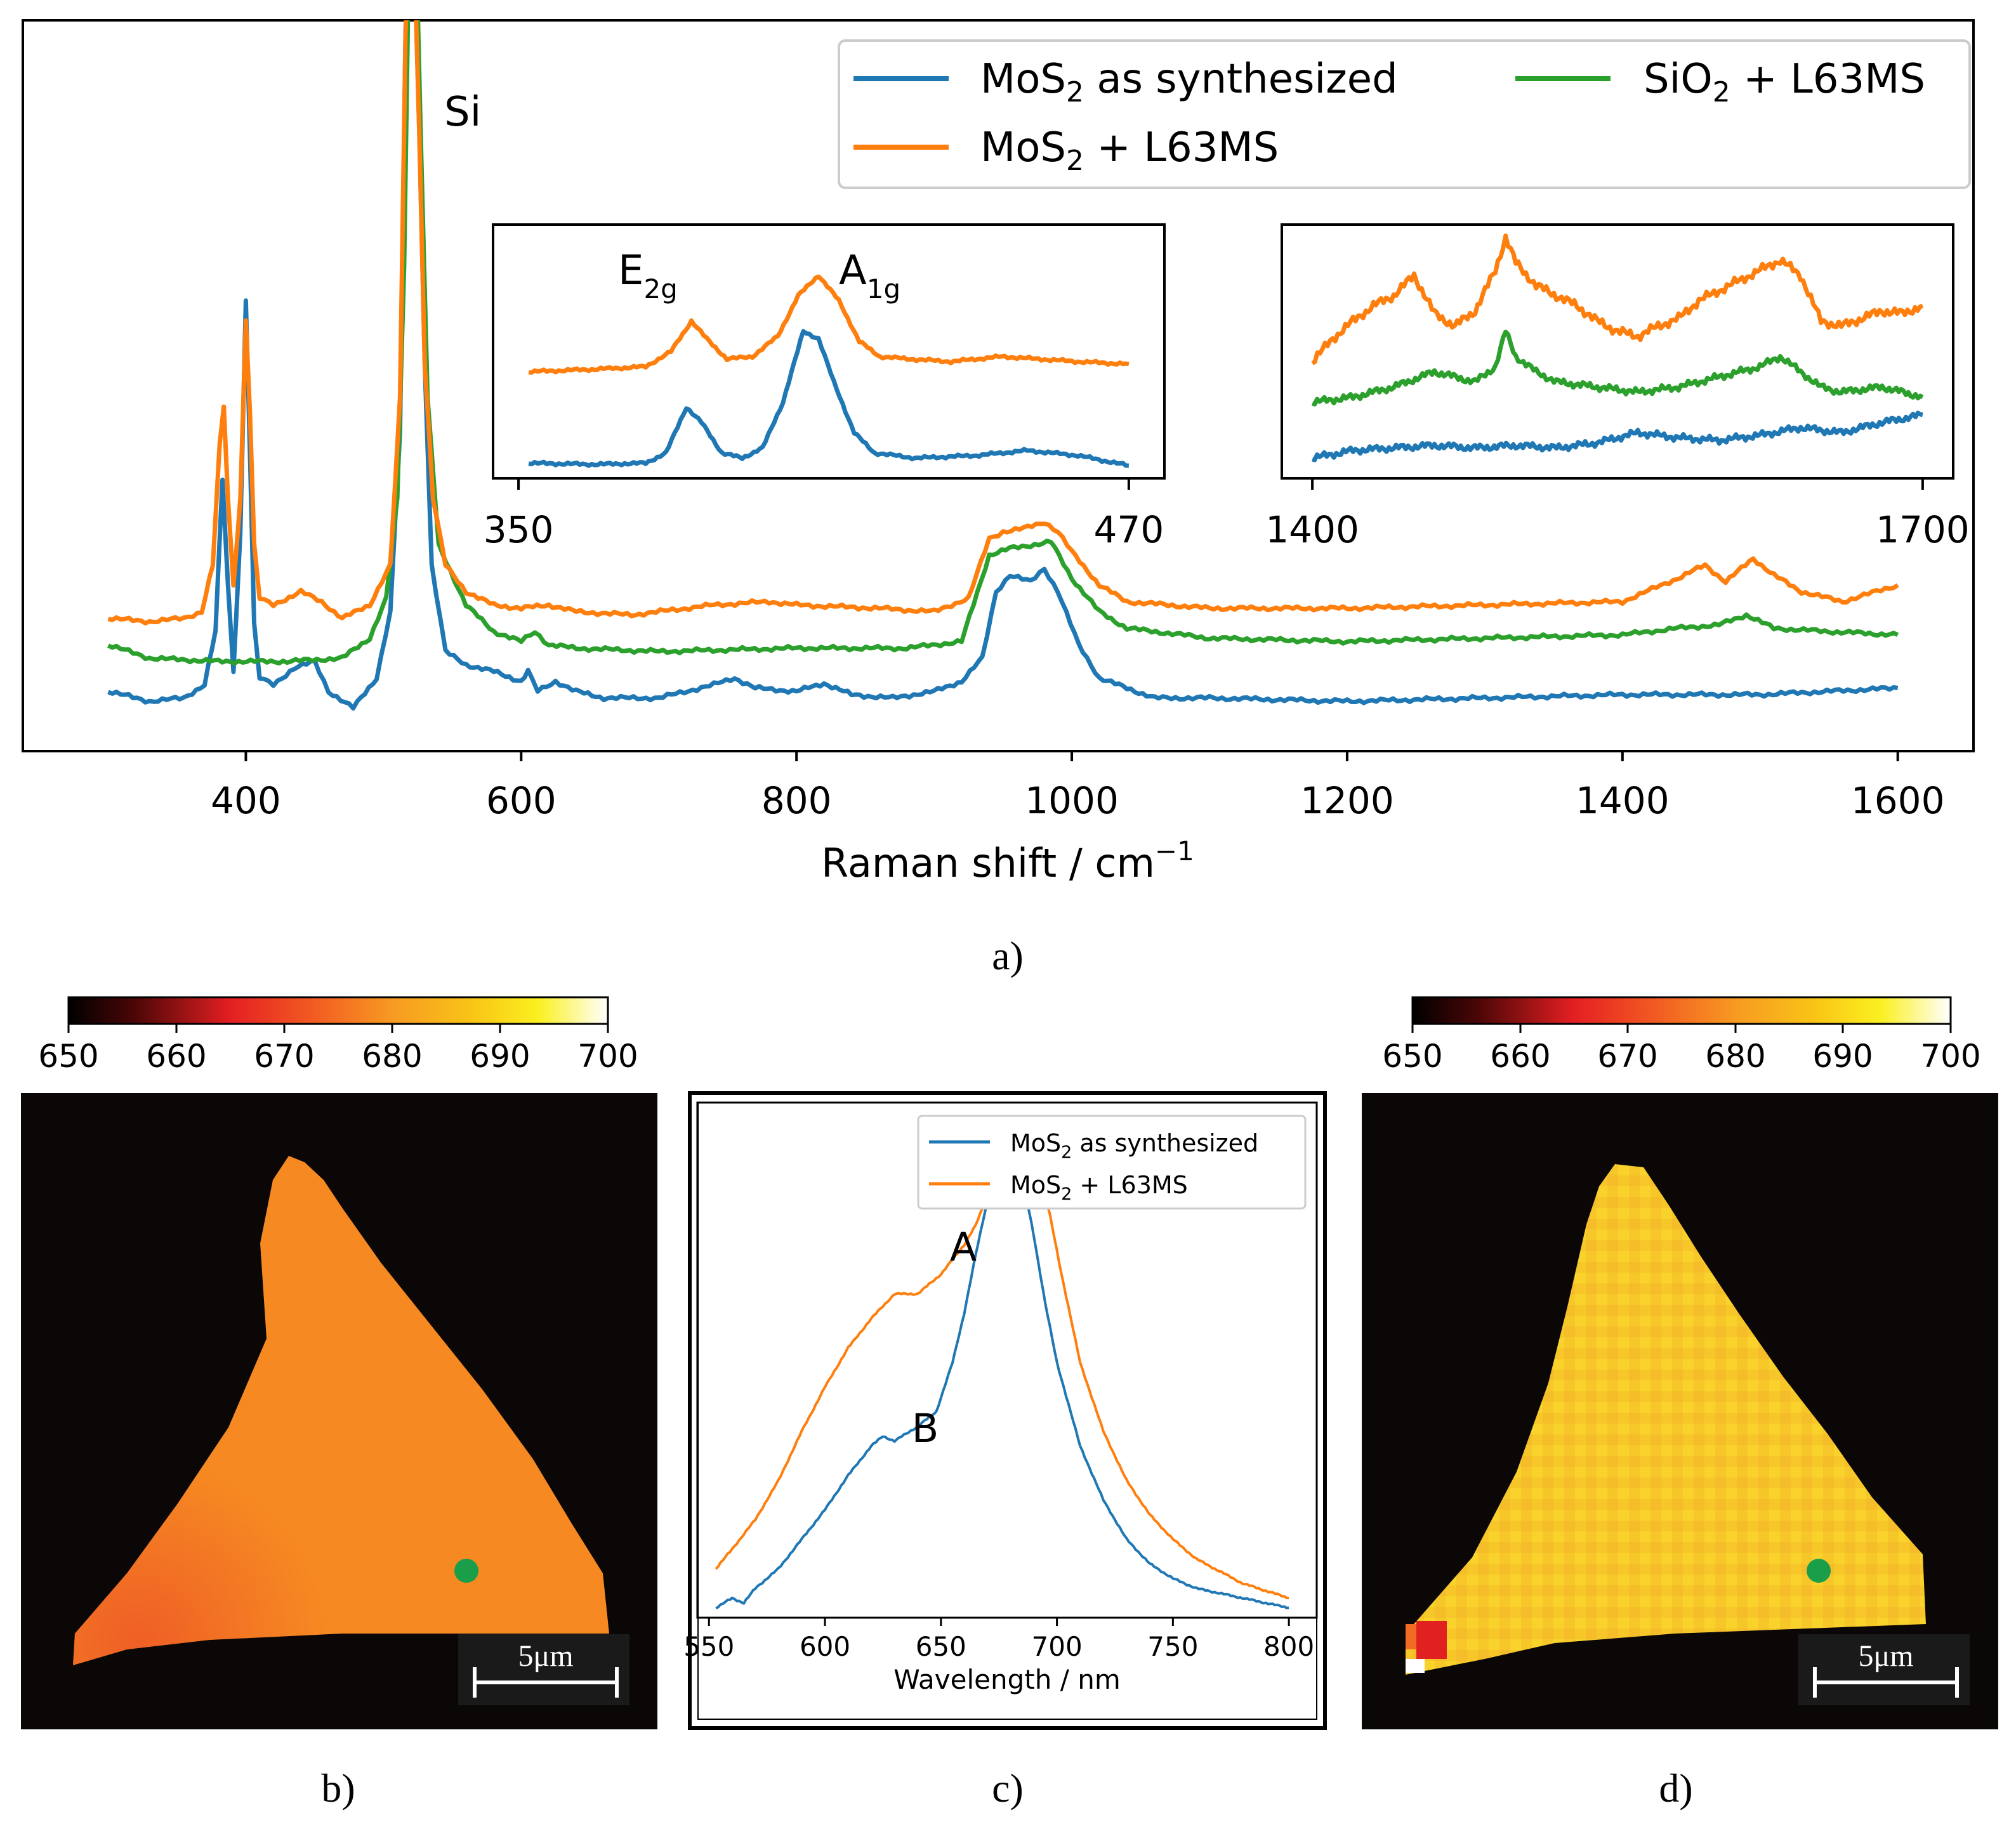  Describe the element at coordinates (1007, 860) in the screenshot. I see `x-axis-label: Raman shift / cm−1` at that location.